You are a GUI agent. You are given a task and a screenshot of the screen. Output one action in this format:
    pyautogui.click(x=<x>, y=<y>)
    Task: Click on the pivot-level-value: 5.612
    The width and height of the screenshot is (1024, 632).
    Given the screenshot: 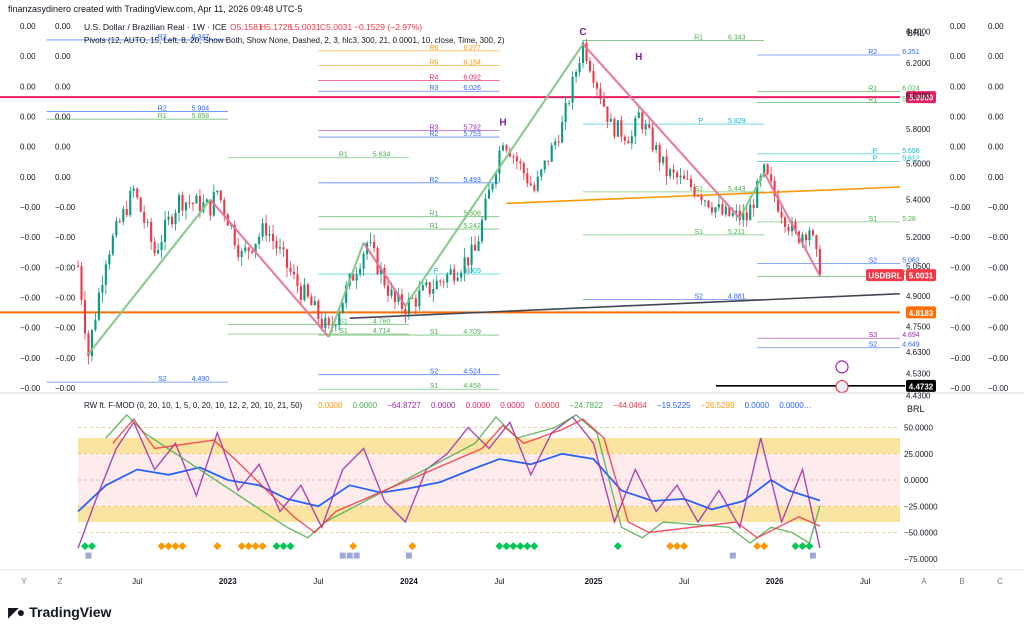 What is the action you would take?
    pyautogui.click(x=911, y=159)
    